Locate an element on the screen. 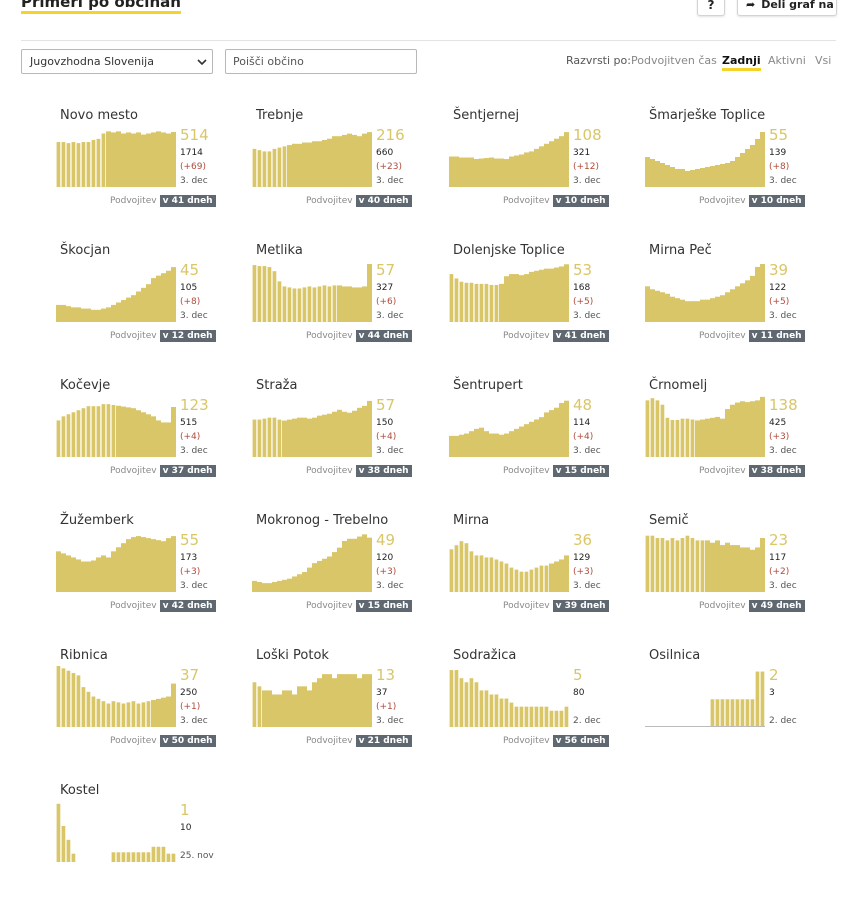 This screenshot has height=901, width=858. doubling-time: Podvojitev v 39 dneh is located at coordinates (556, 606).